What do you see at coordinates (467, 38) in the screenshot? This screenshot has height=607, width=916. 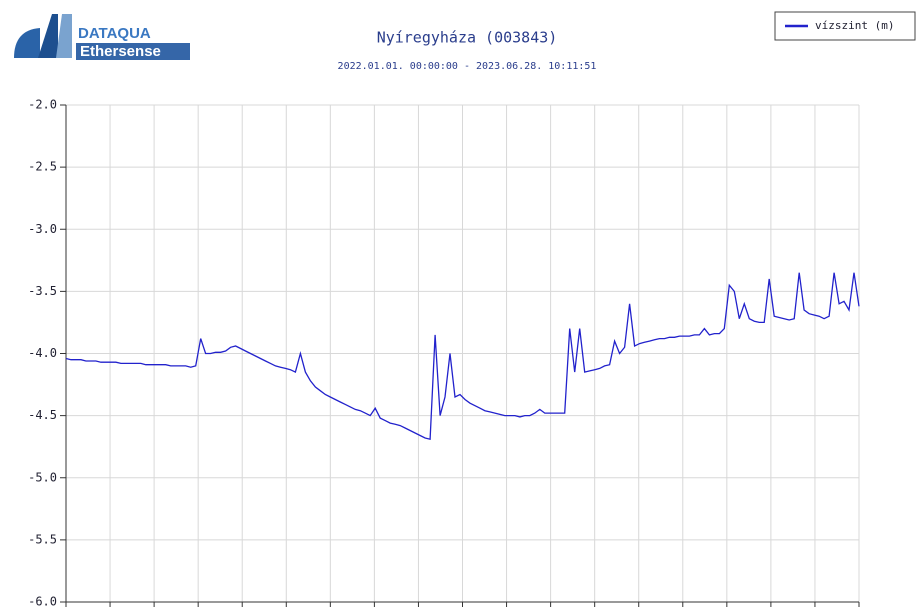 I see `chart-title: Nyíregyháza (003843)` at bounding box center [467, 38].